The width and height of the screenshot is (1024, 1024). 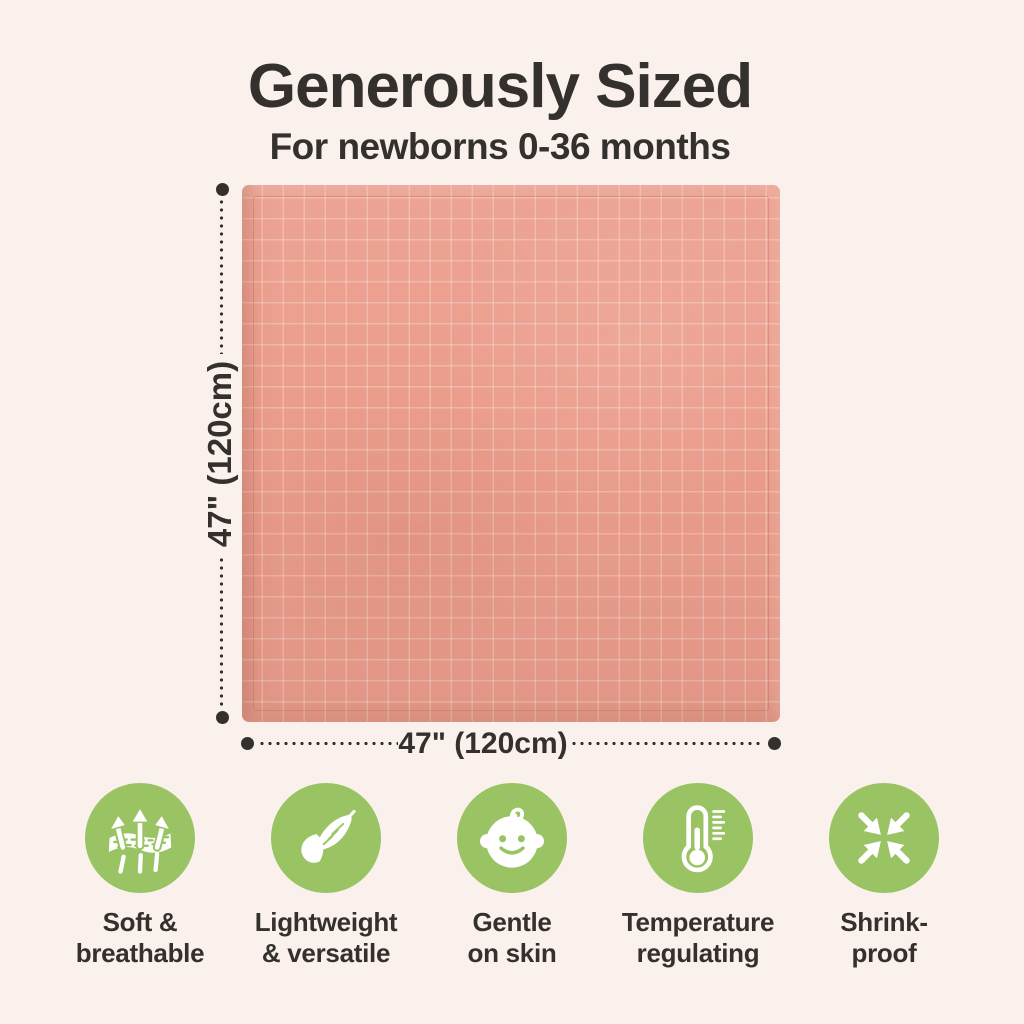 What do you see at coordinates (512, 952) in the screenshot?
I see `feature-label-line2: on skin` at bounding box center [512, 952].